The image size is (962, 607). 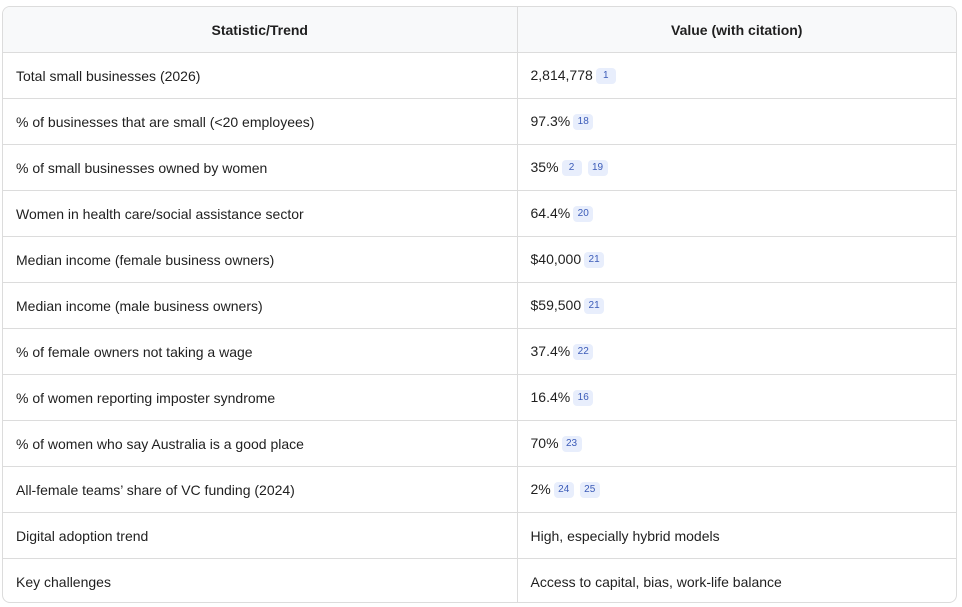 I want to click on value-cell: High, especially hybrid models, so click(x=736, y=535).